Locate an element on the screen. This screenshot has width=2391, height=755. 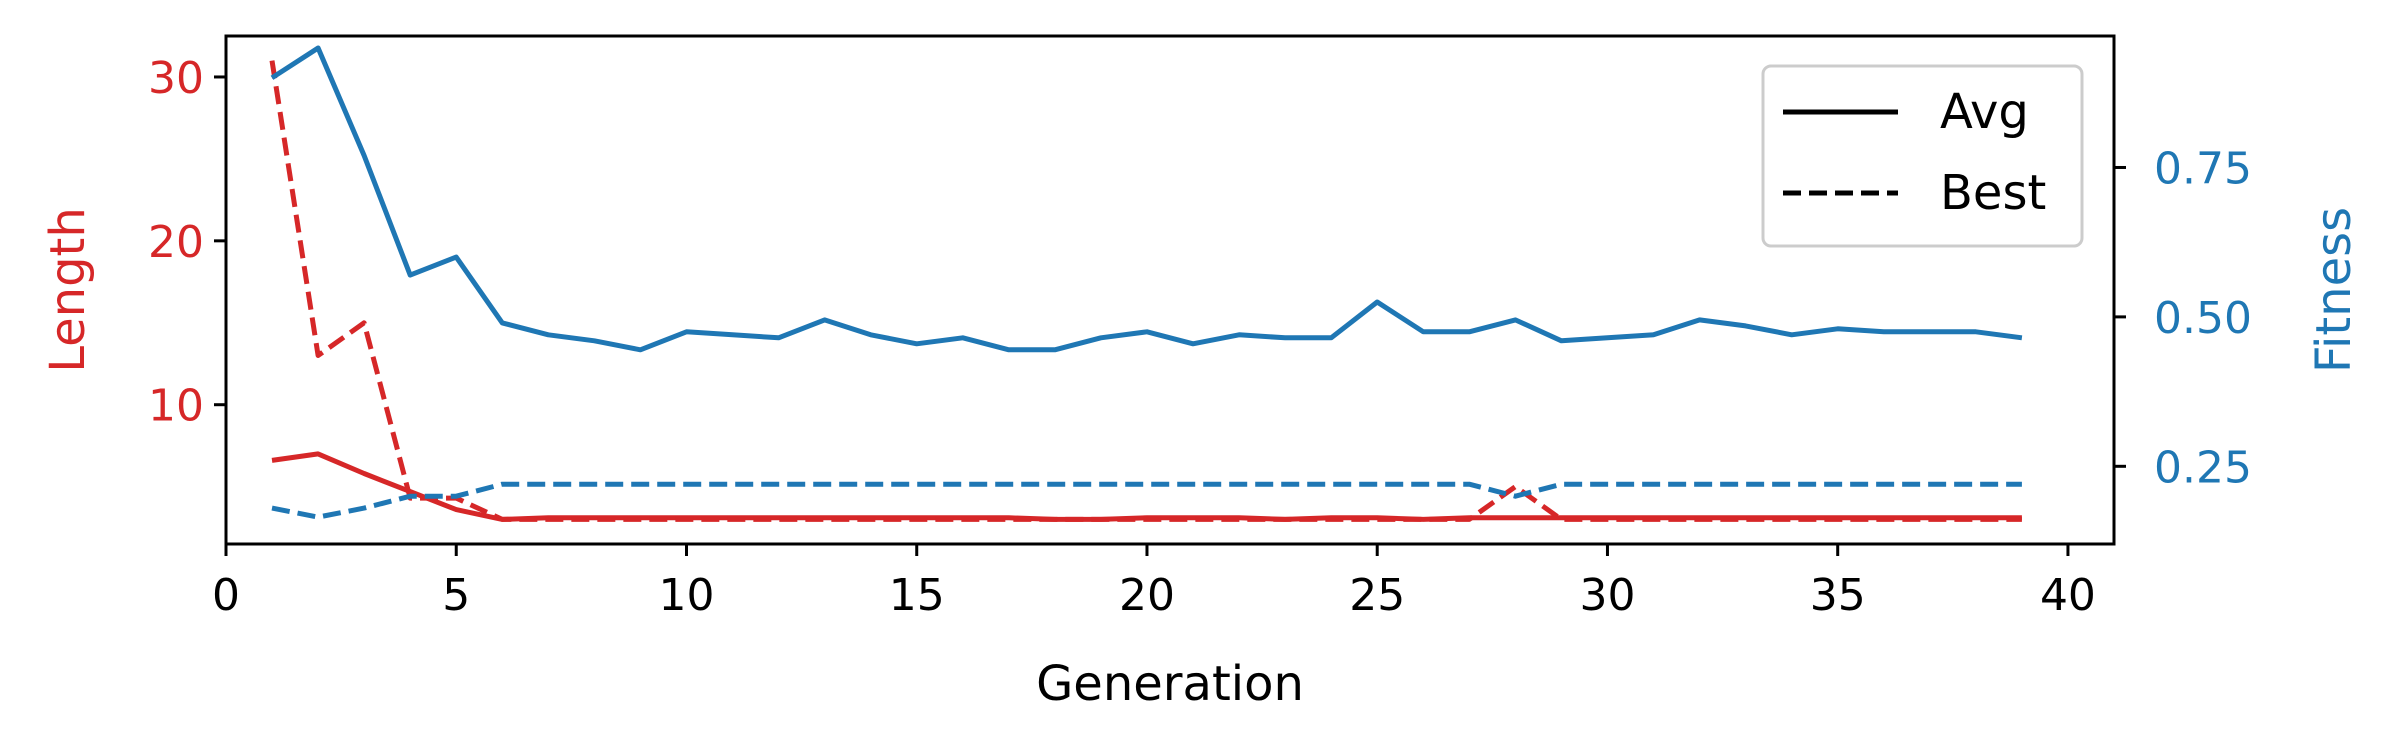
x-tick-label: 40 is located at coordinates (2068, 595).